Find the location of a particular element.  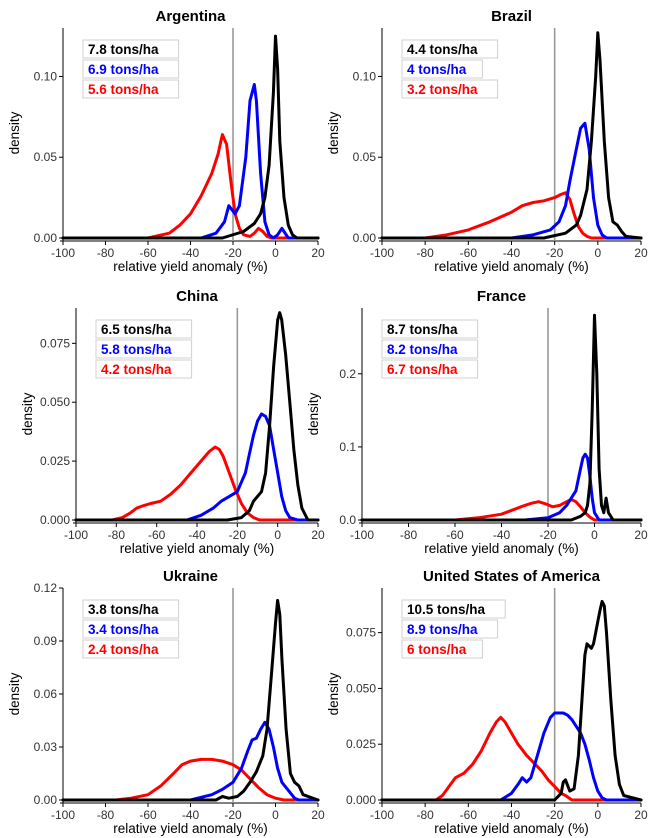

chart-title: Brazil is located at coordinates (511, 16).